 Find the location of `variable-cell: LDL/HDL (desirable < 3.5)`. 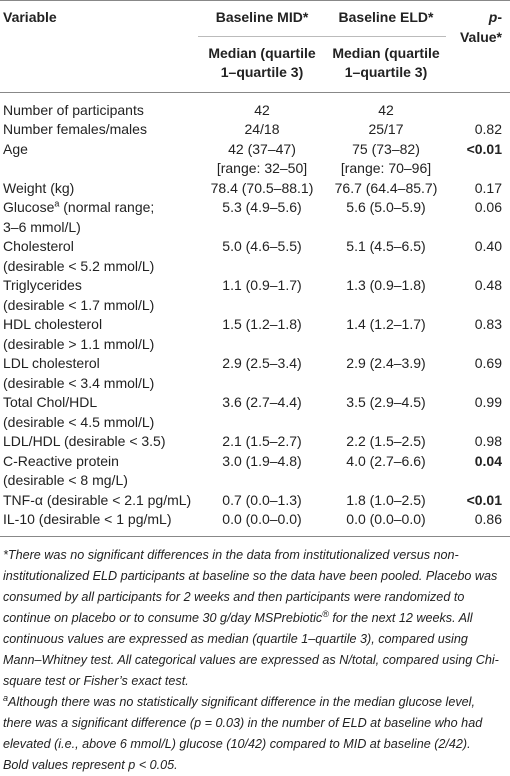

variable-cell: LDL/HDL (desirable < 3.5) is located at coordinates (99, 442).